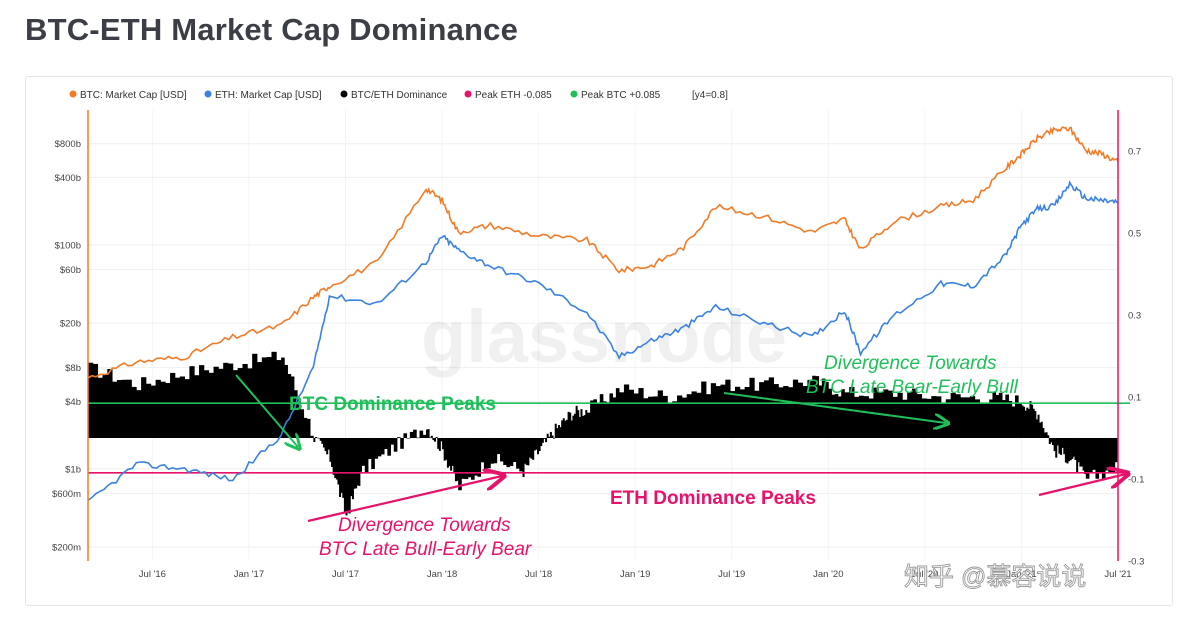  Describe the element at coordinates (508, 95) in the screenshot. I see `legend-item-peak-eth: Peak ETH -0.085` at that location.